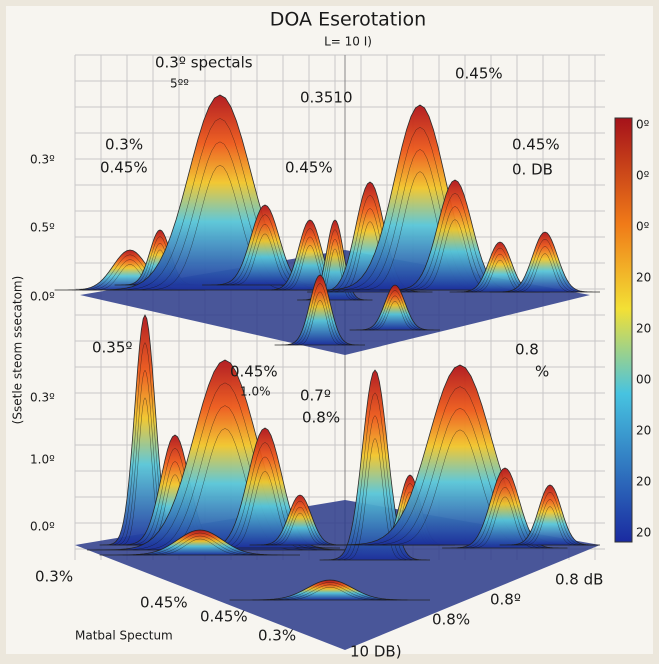 Image resolution: width=659 pixels, height=664 pixels. I want to click on annotation: %, so click(542, 372).